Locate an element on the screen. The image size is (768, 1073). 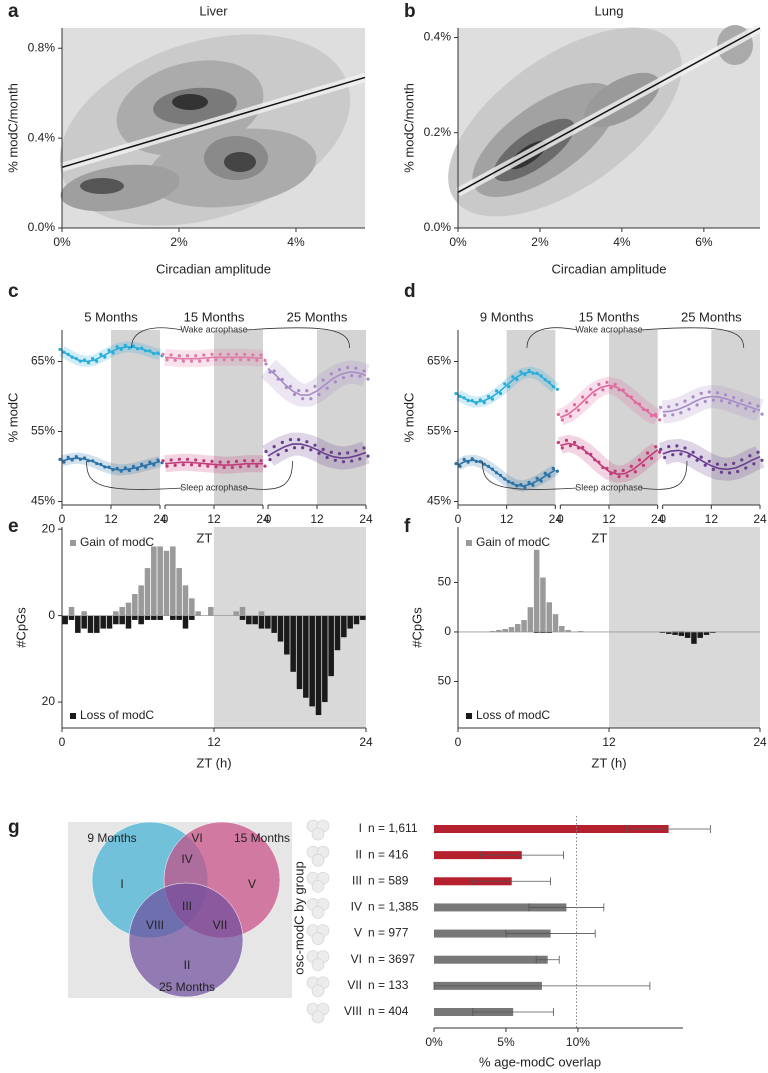
category-label: VI is located at coordinates (356, 959).